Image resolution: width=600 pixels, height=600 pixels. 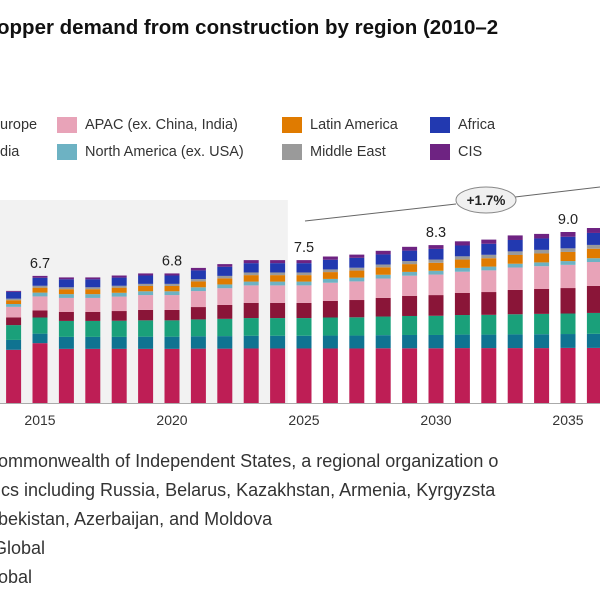 I want to click on data-label: 9.0, so click(x=568, y=220).